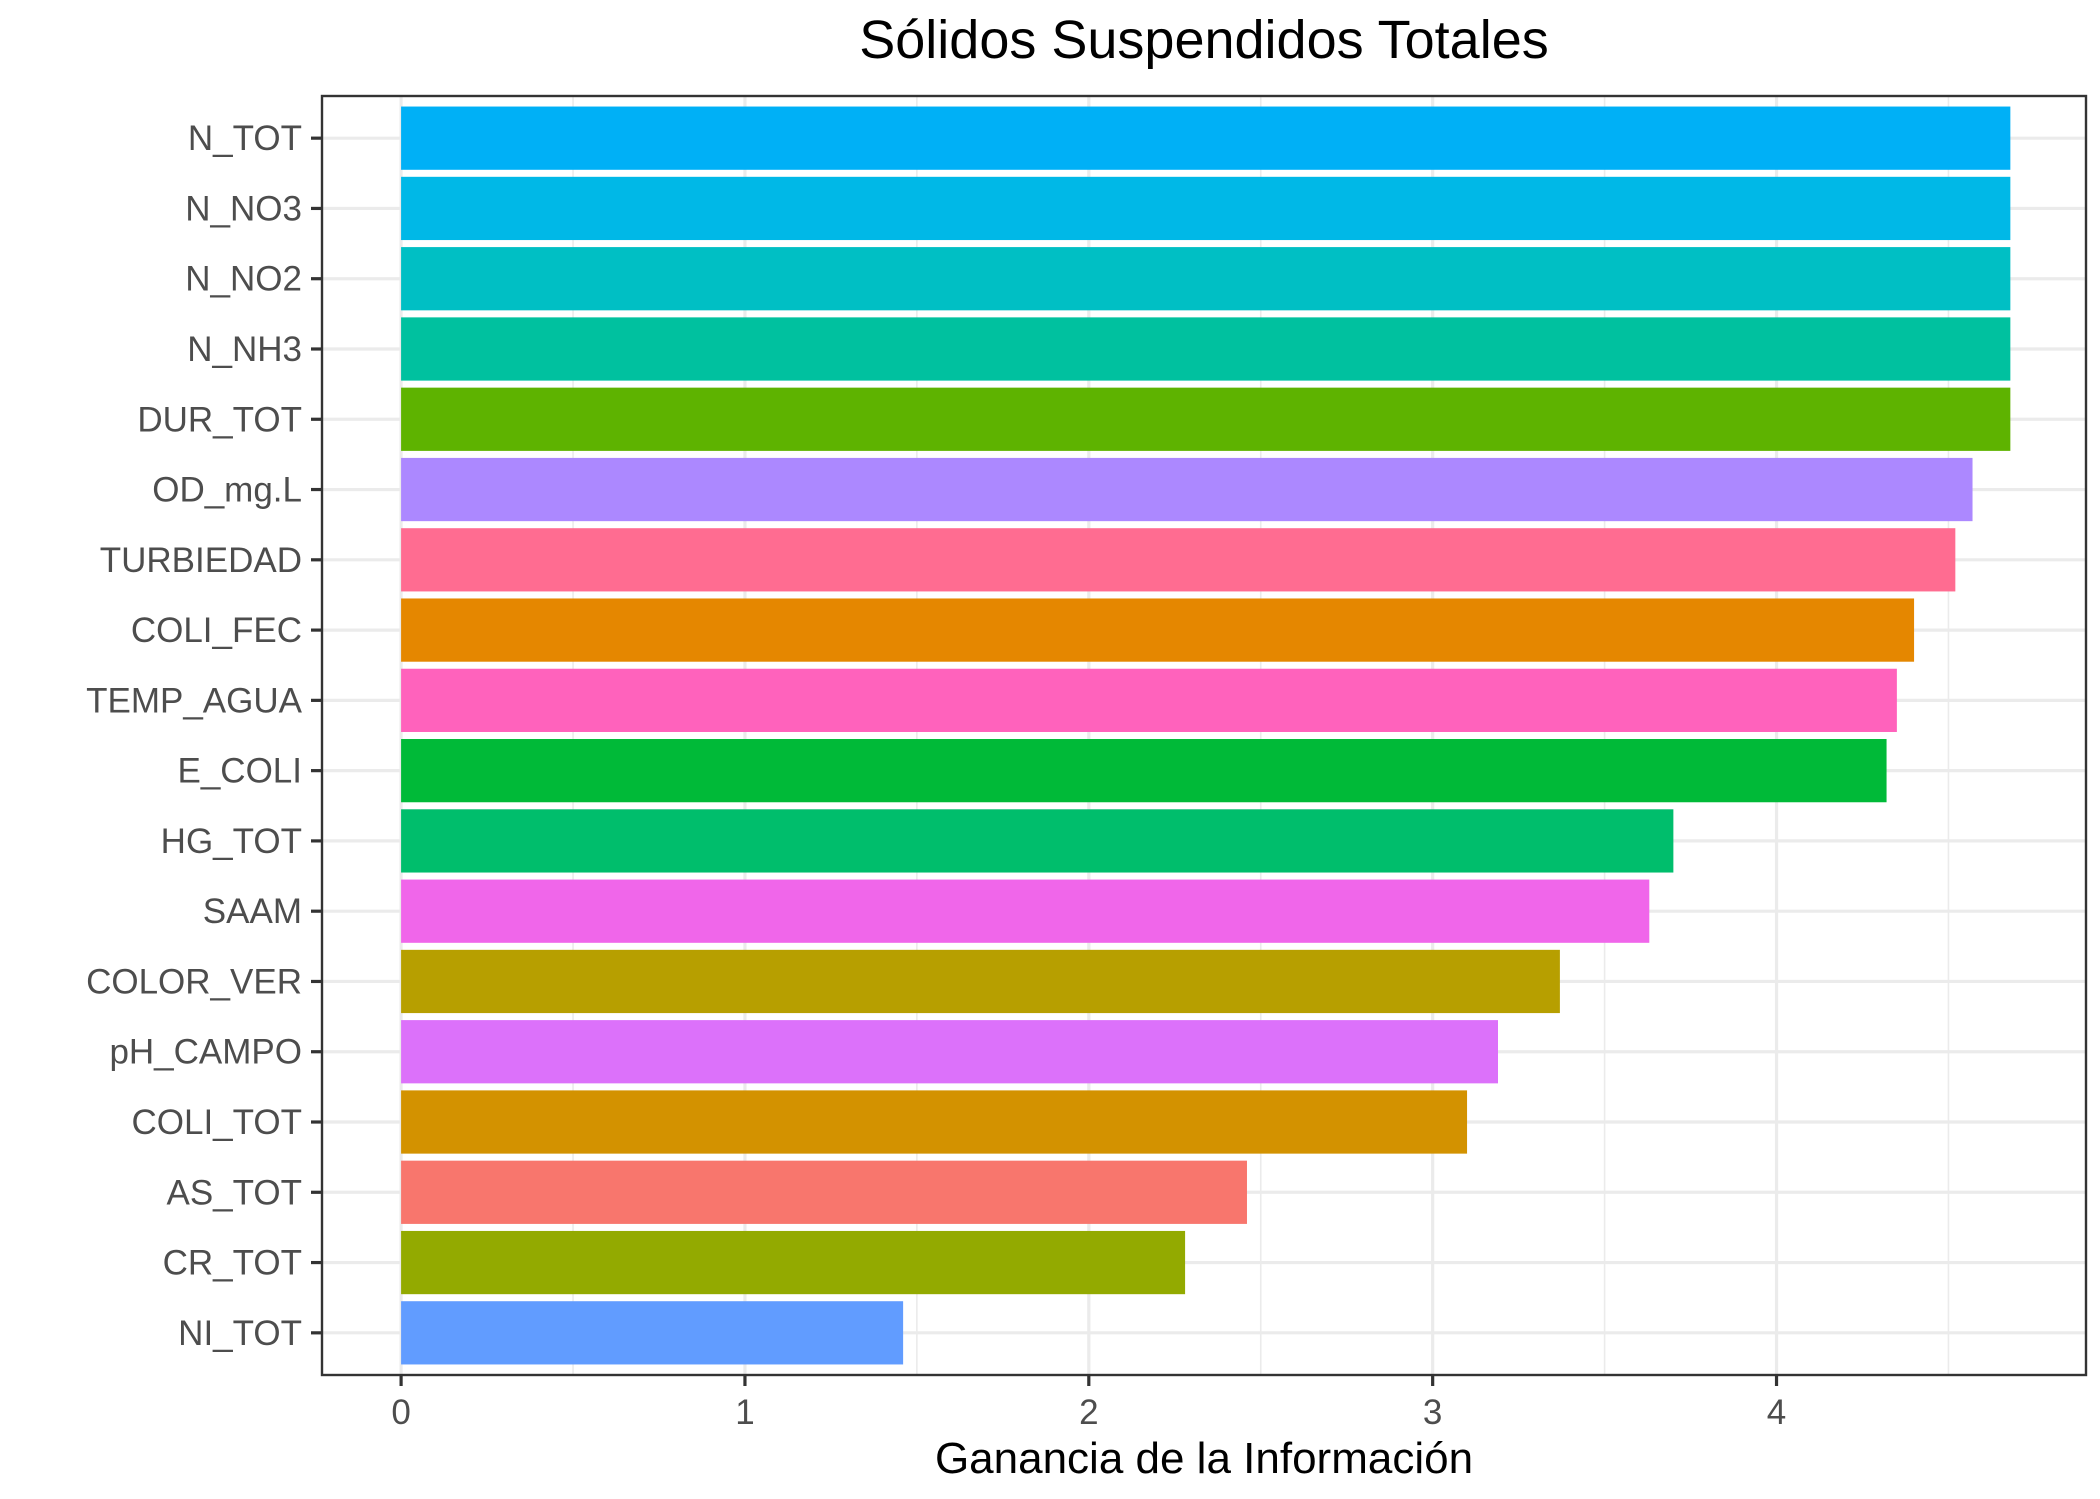  Describe the element at coordinates (1206, 208) in the screenshot. I see `bar-n-no3` at that location.